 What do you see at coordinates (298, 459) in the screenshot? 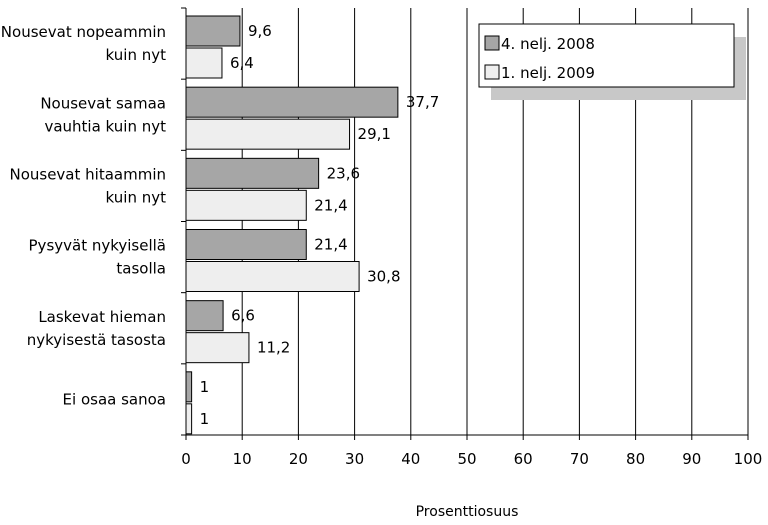
I see `x-tick-label: 20` at bounding box center [298, 459].